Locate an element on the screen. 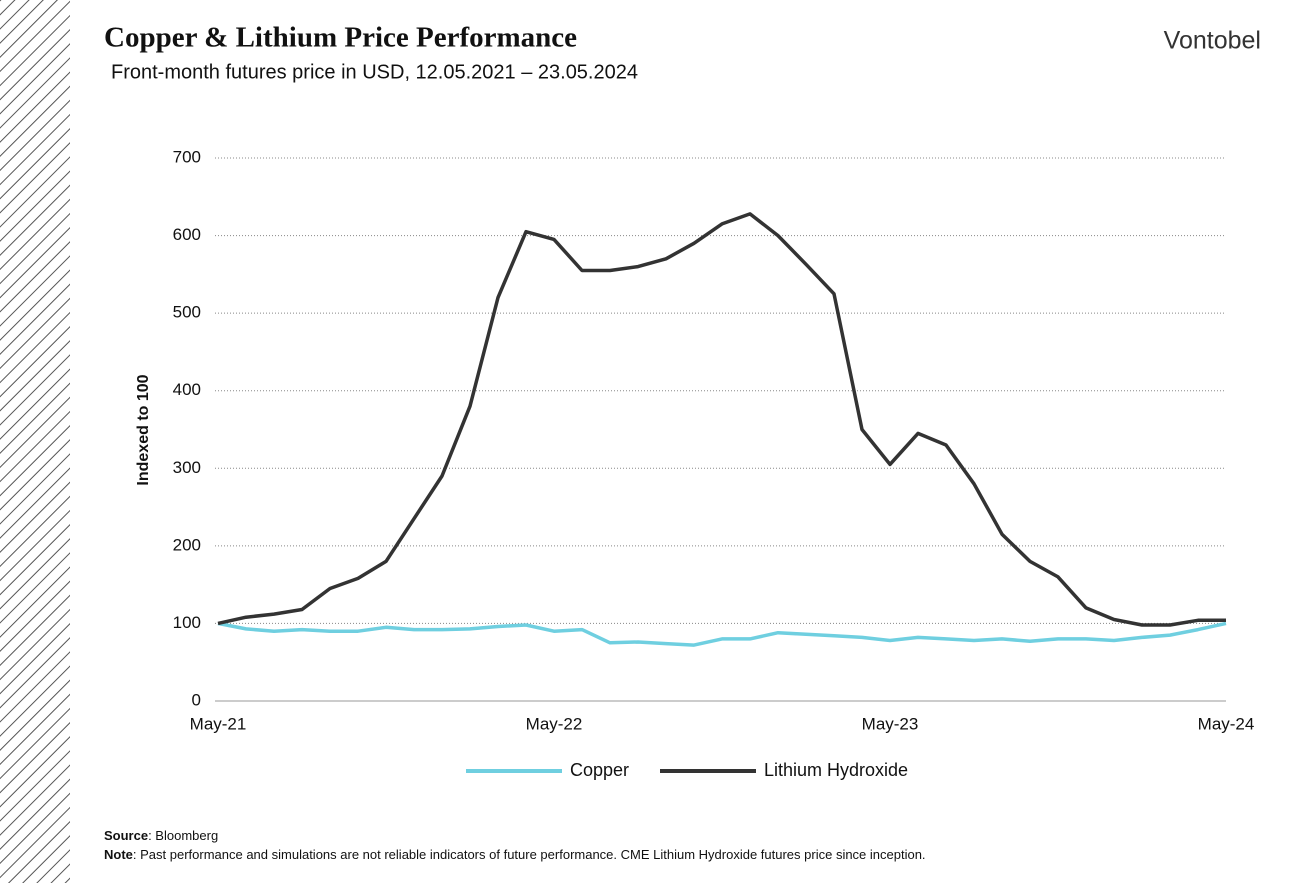  footnote-label: Source is located at coordinates (126, 835).